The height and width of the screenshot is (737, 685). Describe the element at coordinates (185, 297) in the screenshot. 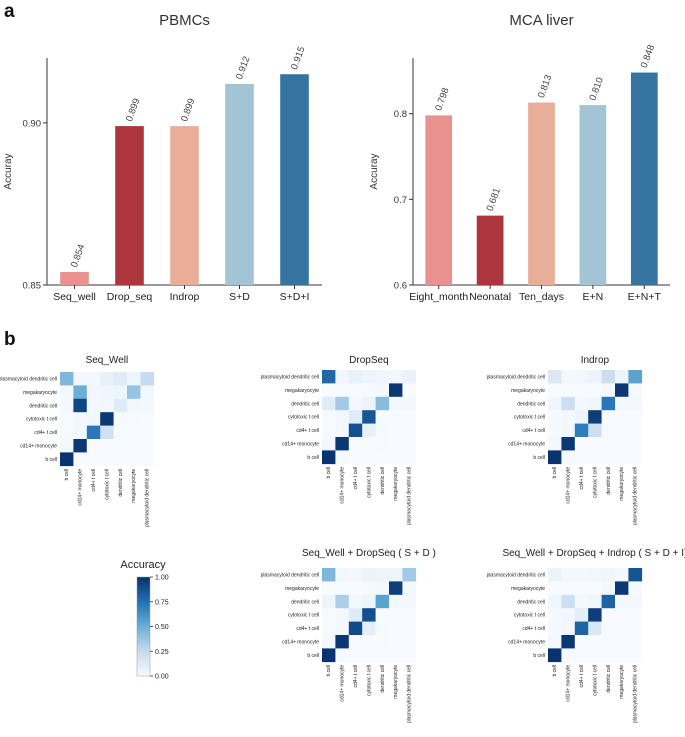

I see `x-tick-label: Indrop` at that location.